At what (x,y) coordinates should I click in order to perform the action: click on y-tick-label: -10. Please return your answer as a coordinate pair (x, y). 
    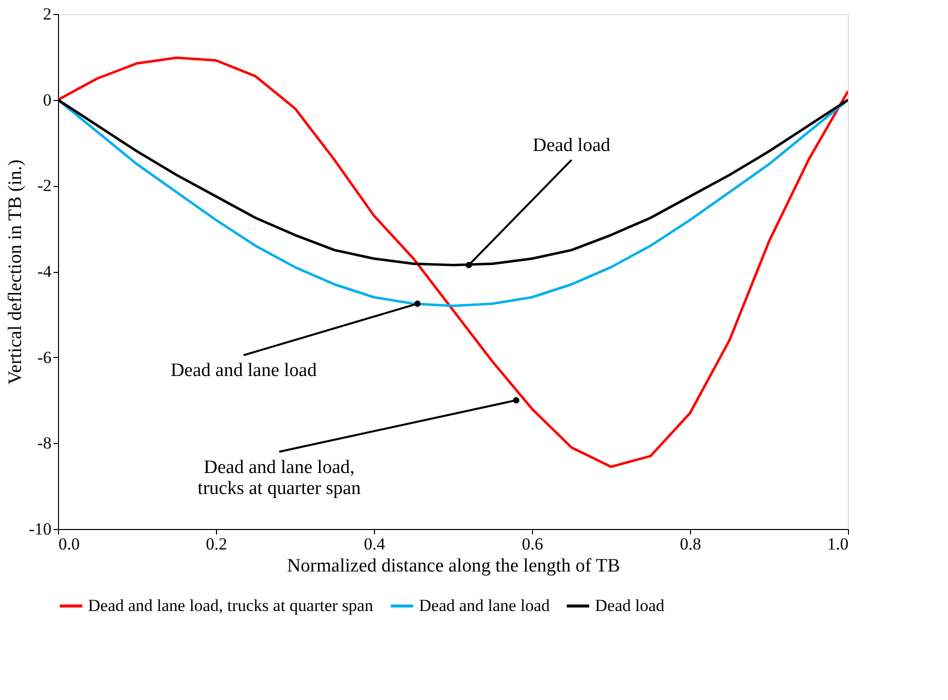
    Looking at the image, I should click on (40, 529).